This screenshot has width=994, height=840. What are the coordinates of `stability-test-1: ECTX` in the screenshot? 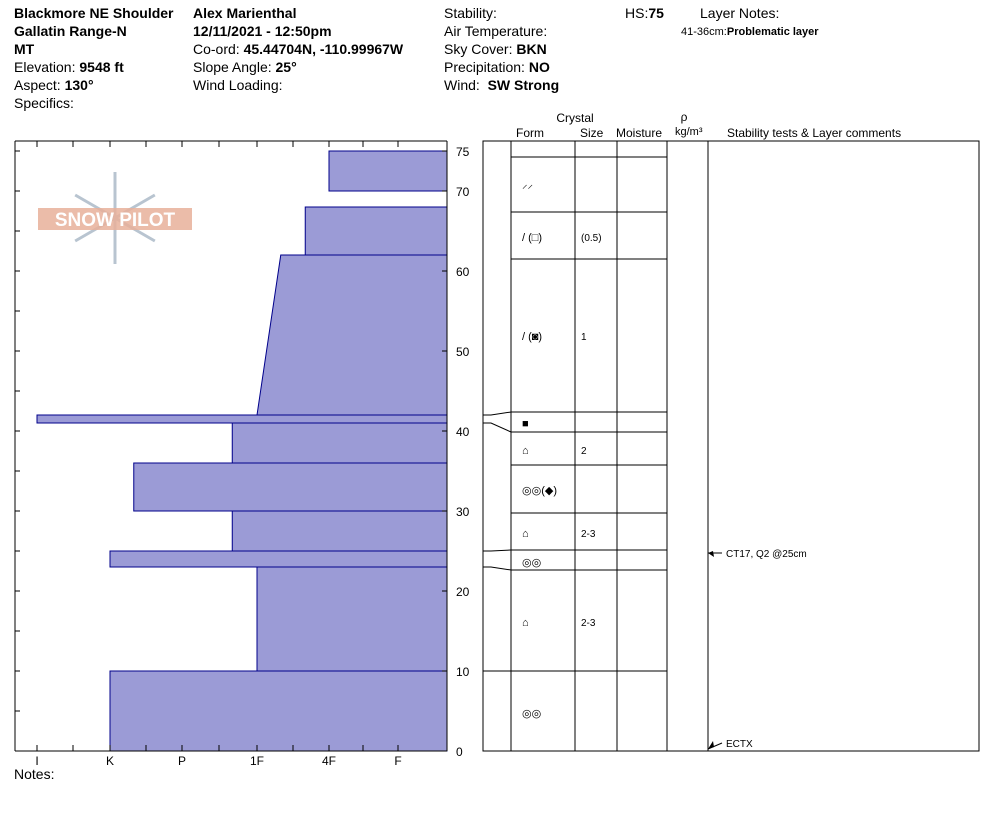 It's located at (739, 744).